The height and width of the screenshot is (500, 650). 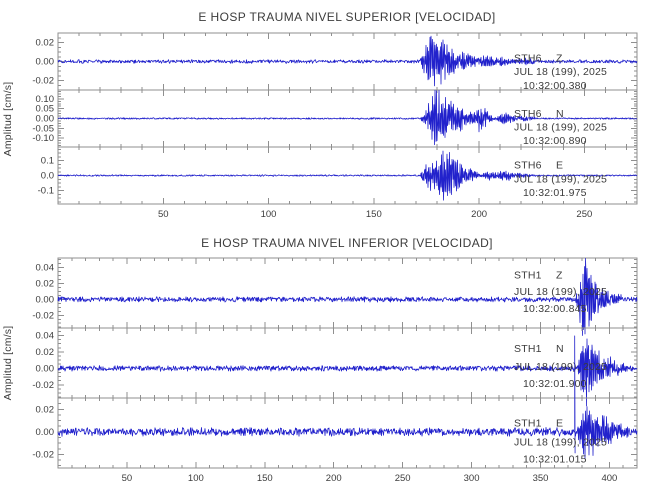 What do you see at coordinates (555, 86) in the screenshot?
I see `time-label: 10:32:00.380` at bounding box center [555, 86].